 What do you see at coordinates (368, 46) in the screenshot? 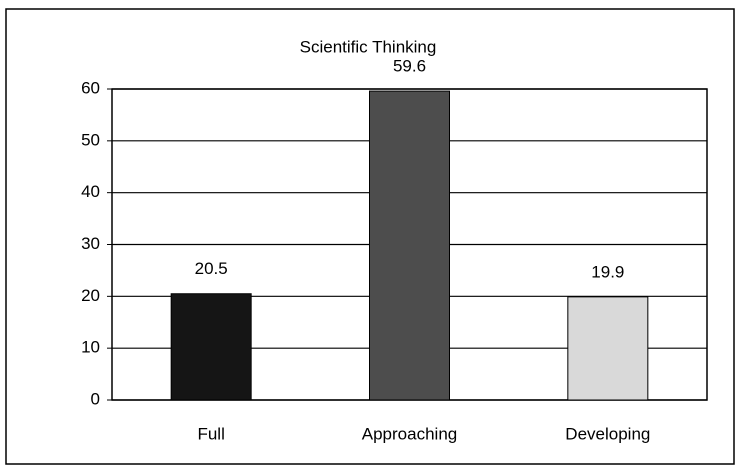
I see `chart-title: Scientific Thinking` at bounding box center [368, 46].